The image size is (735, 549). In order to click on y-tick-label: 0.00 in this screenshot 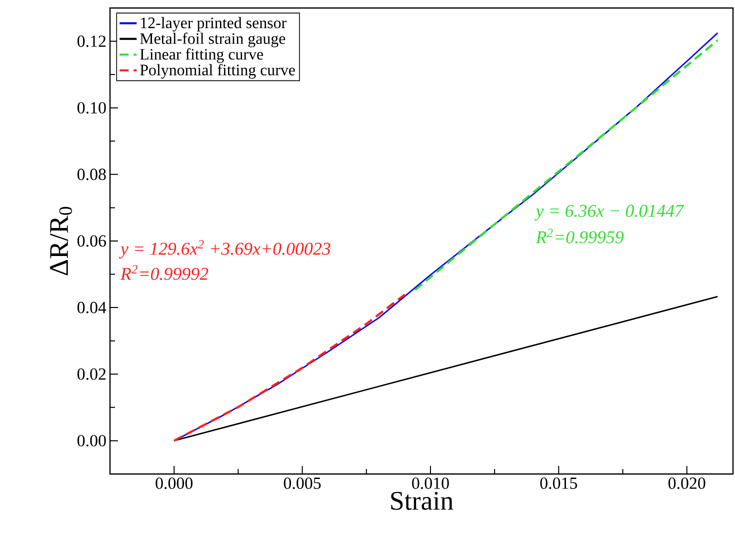, I will do `click(91, 440)`.